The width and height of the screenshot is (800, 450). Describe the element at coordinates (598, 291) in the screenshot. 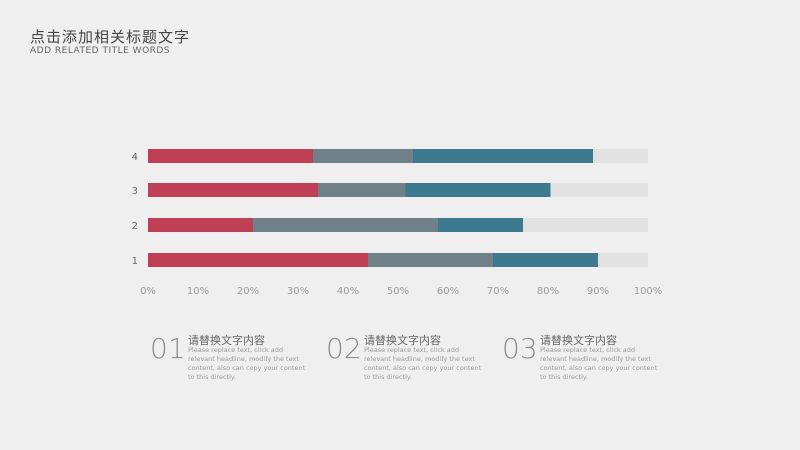

I see `x-tick-label: 90%` at that location.